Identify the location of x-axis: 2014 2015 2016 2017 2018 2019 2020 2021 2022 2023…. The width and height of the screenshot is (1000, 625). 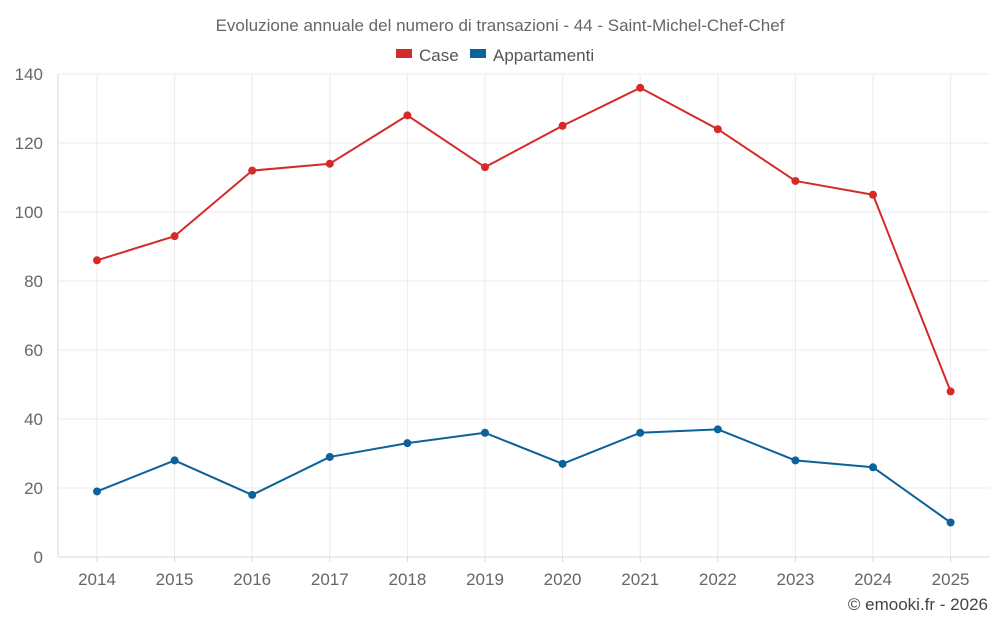
(524, 572).